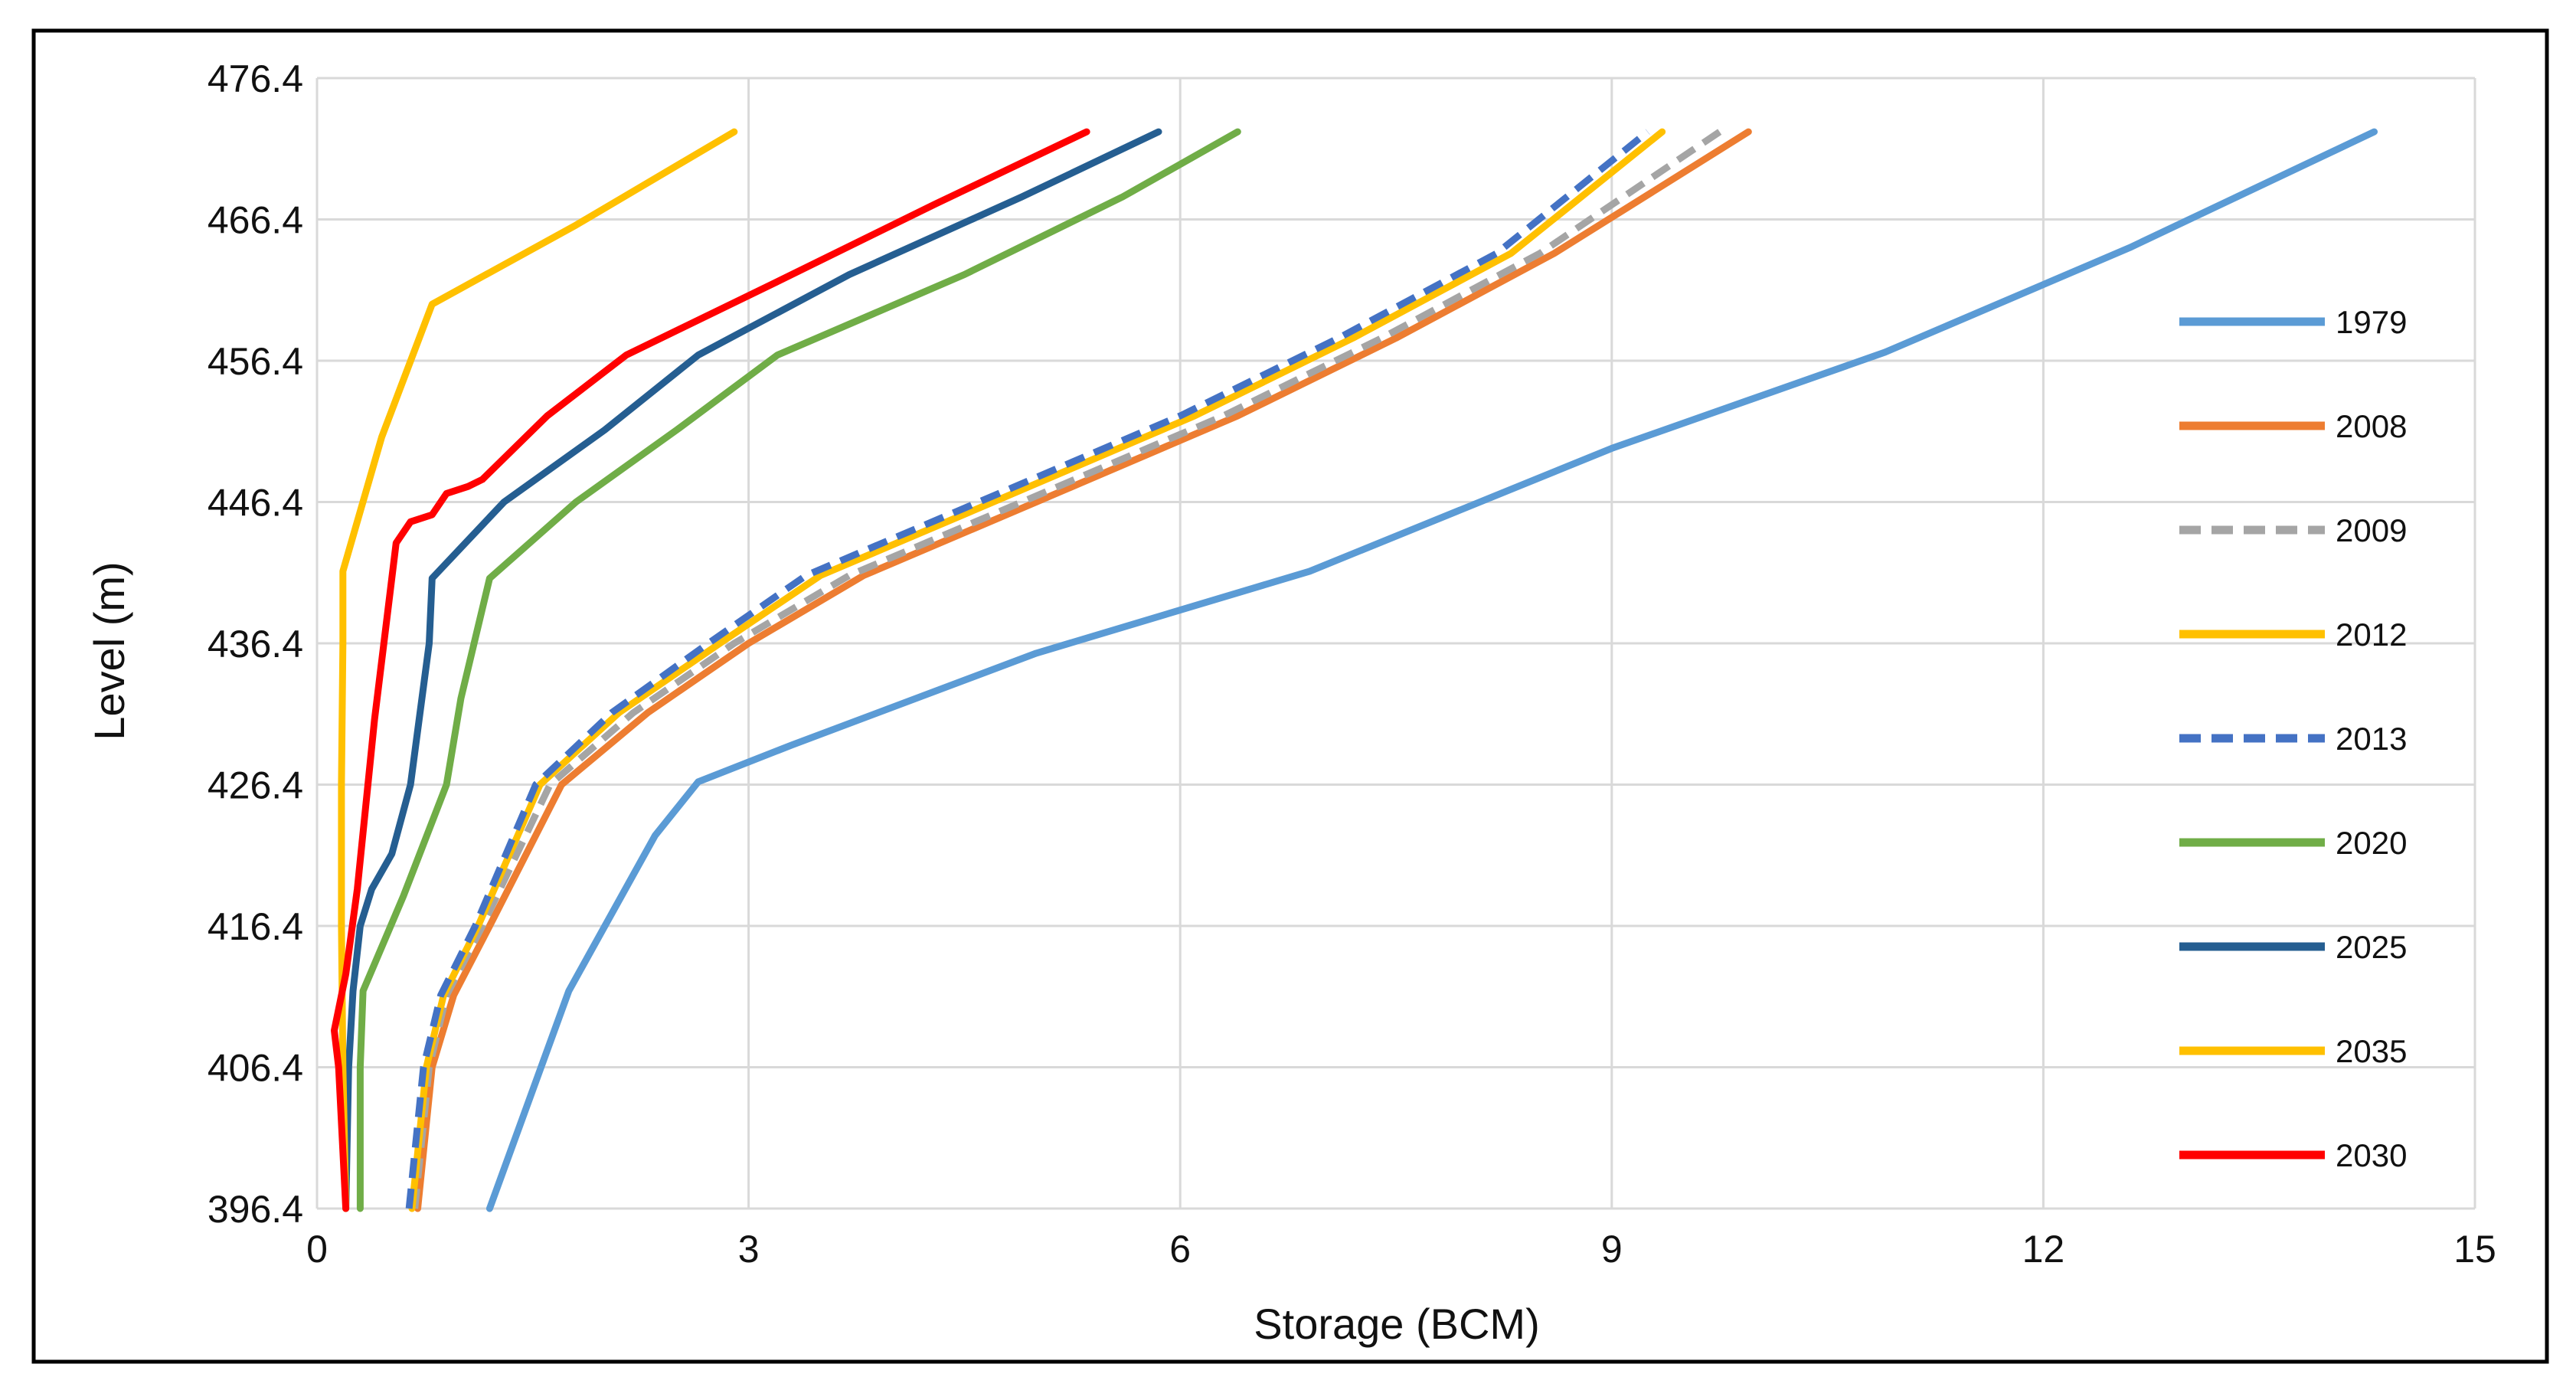  I want to click on legend-label-2035: 2035, so click(2371, 1051).